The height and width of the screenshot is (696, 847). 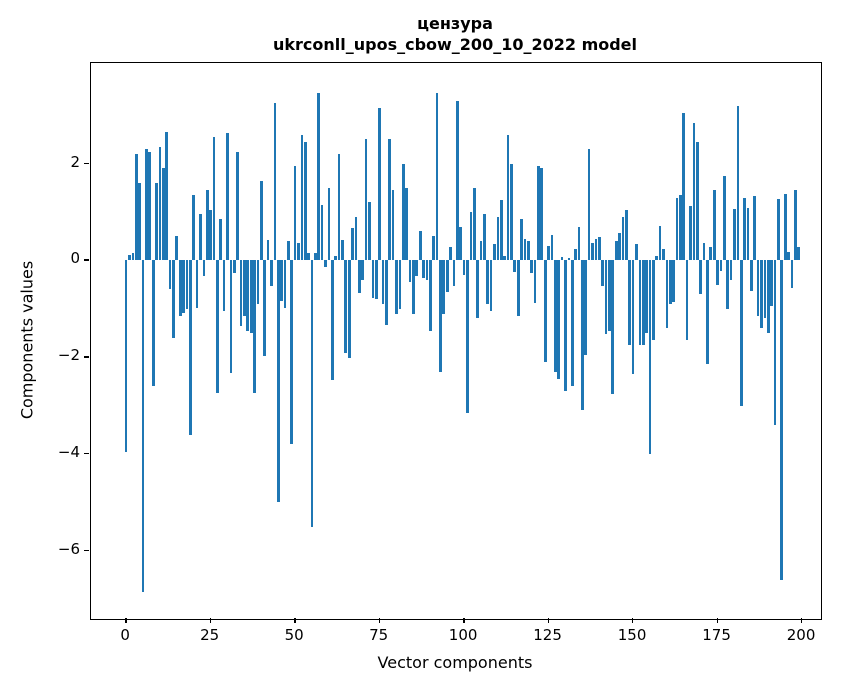 What do you see at coordinates (455, 662) in the screenshot?
I see `x-axis-label: Vector components` at bounding box center [455, 662].